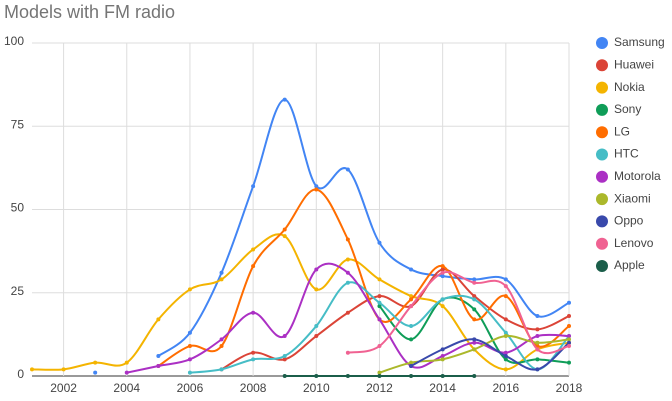 Image resolution: width=672 pixels, height=401 pixels. What do you see at coordinates (627, 109) in the screenshot?
I see `legend-label: Sony` at bounding box center [627, 109].